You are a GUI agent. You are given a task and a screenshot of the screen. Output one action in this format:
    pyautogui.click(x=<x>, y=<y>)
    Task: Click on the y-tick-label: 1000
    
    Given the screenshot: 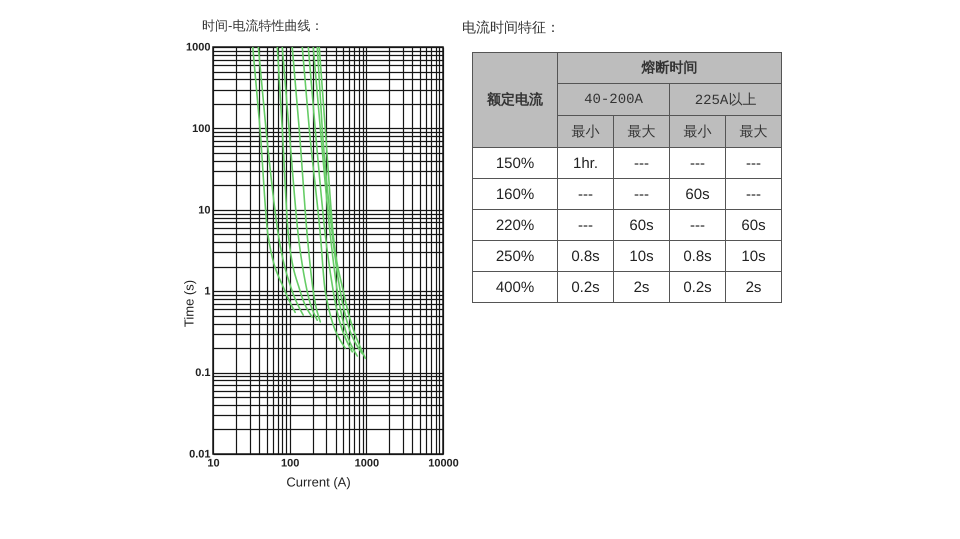 What is the action you would take?
    pyautogui.click(x=198, y=48)
    